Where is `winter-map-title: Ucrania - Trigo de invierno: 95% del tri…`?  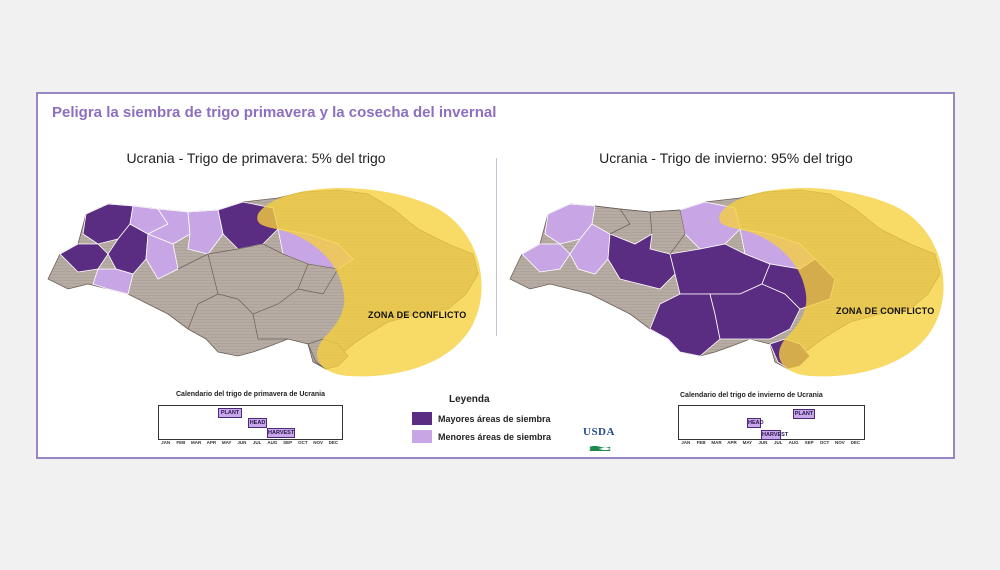 winter-map-title: Ucrania - Trigo de invierno: 95% del tri… is located at coordinates (726, 158).